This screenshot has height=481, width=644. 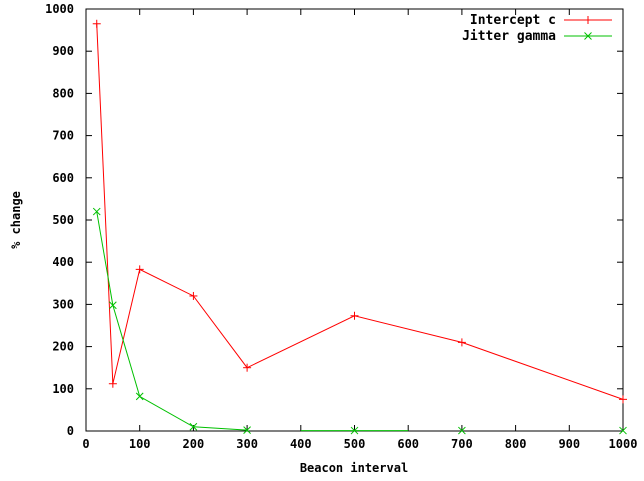 I want to click on x-tick-label: 300, so click(x=247, y=444).